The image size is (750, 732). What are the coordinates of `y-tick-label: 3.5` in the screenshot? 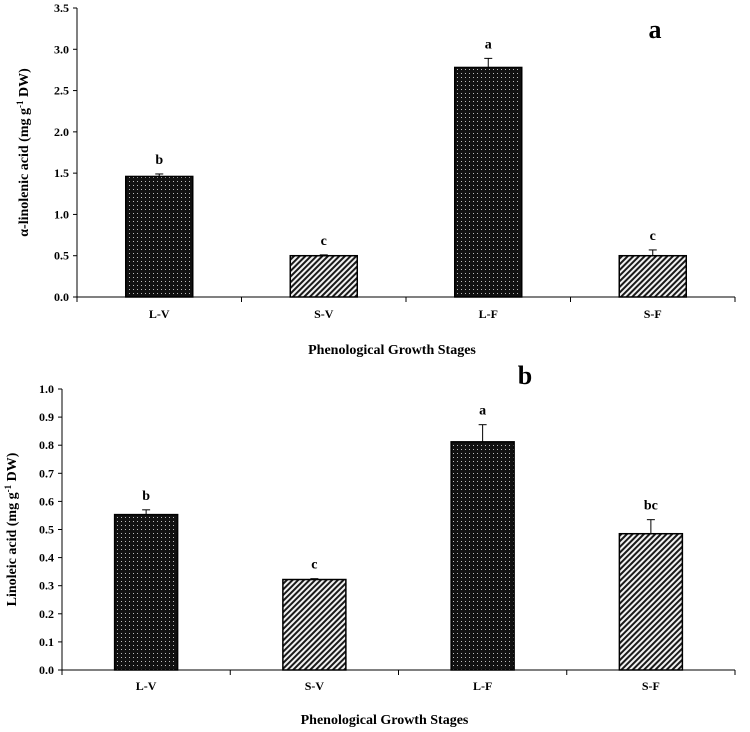 It's located at (61, 8).